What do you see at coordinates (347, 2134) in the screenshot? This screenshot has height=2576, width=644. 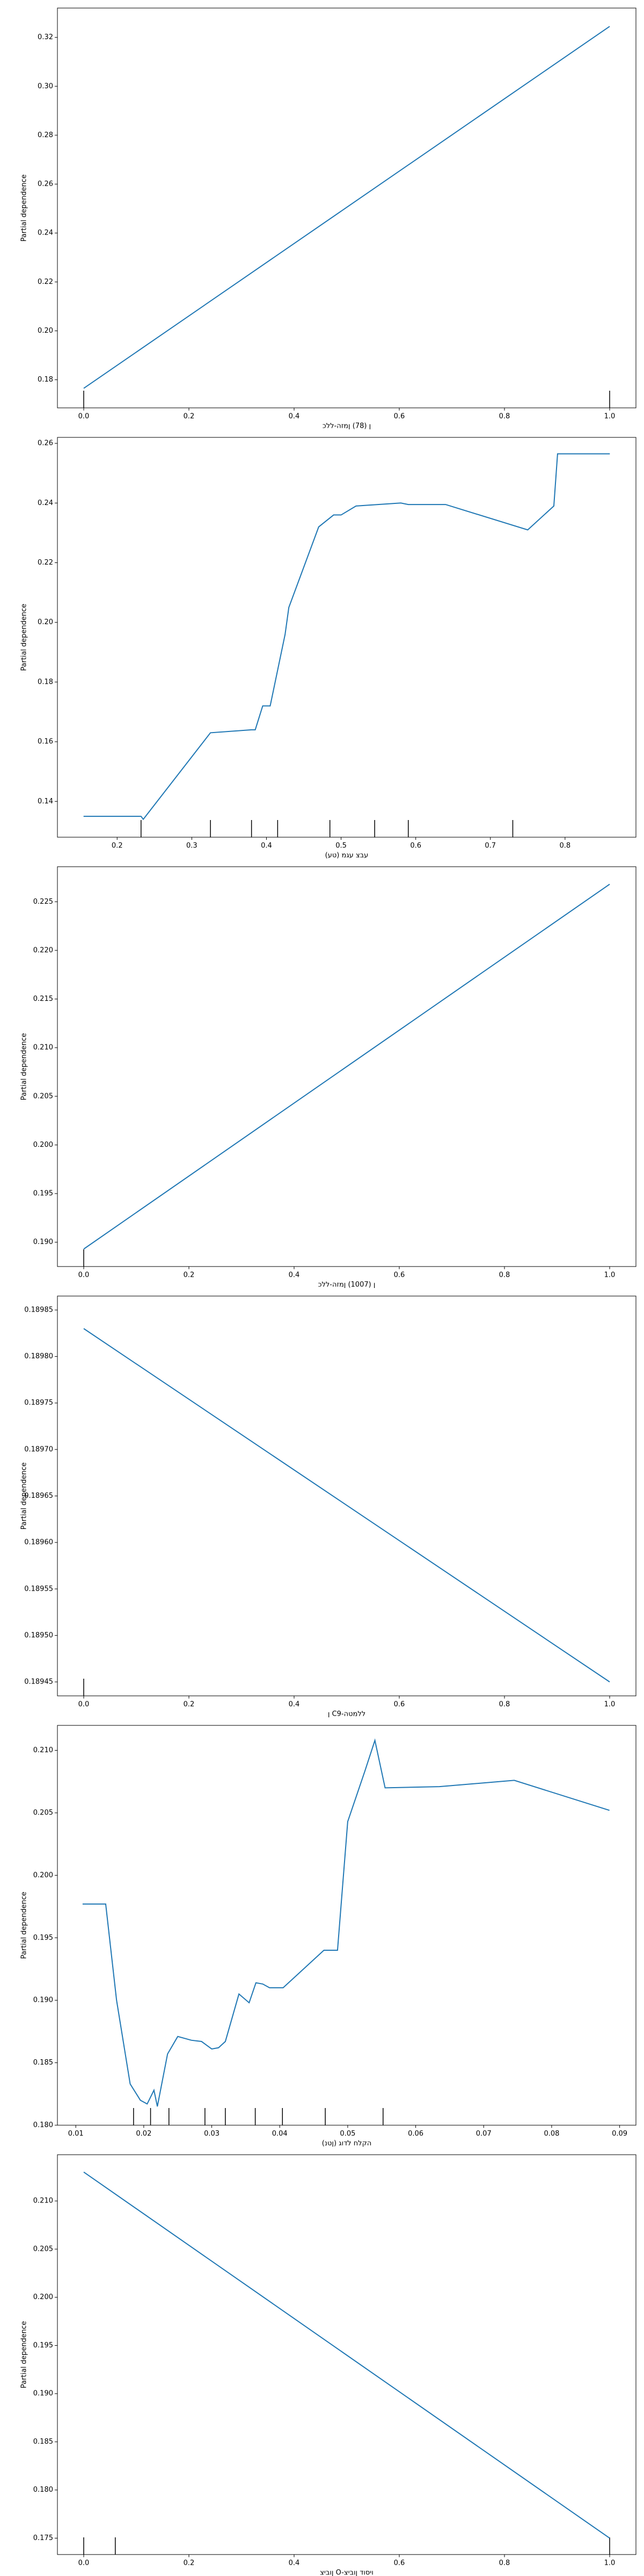 I see `x-tick-label: 0.05` at bounding box center [347, 2134].